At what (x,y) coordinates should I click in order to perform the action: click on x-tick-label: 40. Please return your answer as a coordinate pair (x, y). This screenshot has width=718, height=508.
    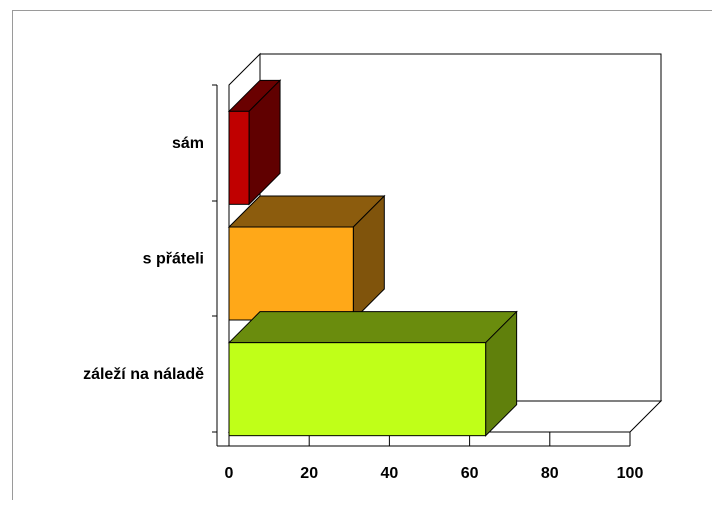
    Looking at the image, I should click on (390, 473).